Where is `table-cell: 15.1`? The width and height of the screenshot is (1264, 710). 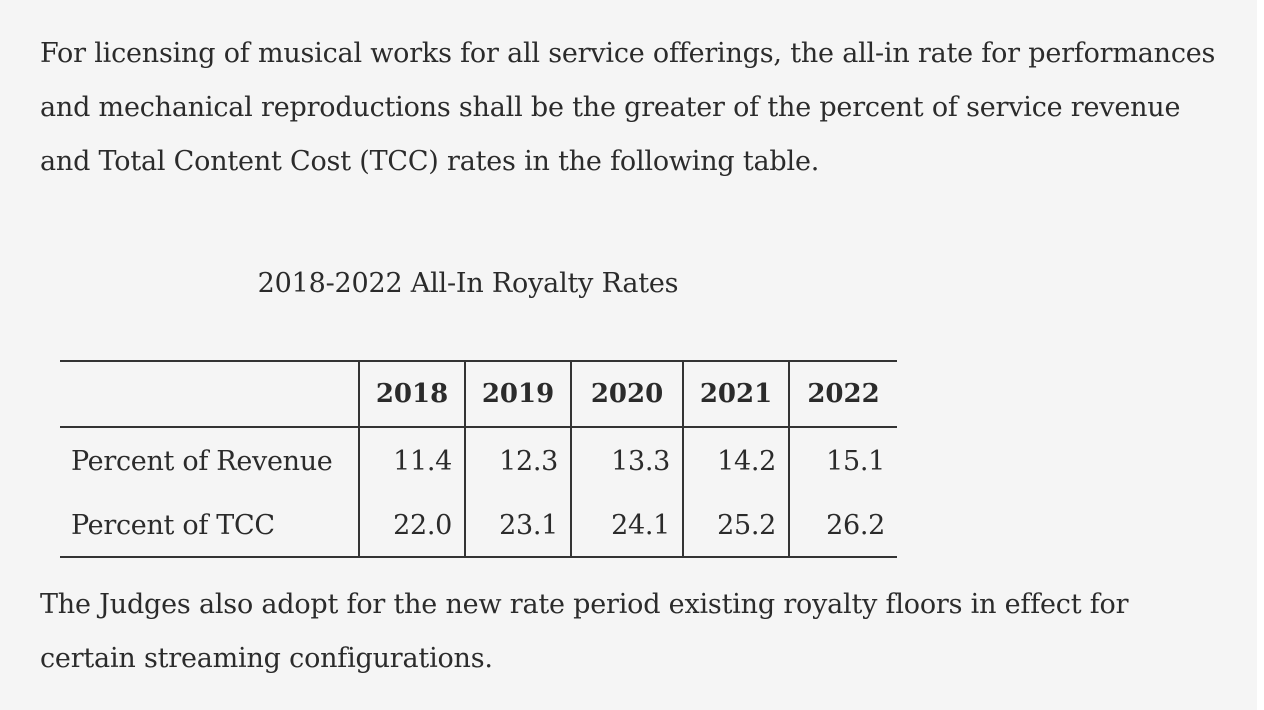 table-cell: 15.1 is located at coordinates (842, 460).